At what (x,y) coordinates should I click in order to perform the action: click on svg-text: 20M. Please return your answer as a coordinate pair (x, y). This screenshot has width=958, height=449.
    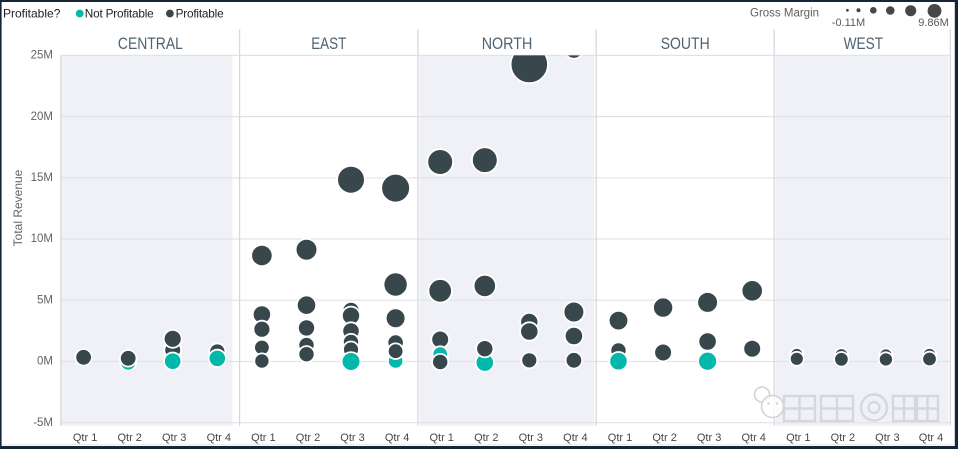
    Looking at the image, I should click on (42, 117).